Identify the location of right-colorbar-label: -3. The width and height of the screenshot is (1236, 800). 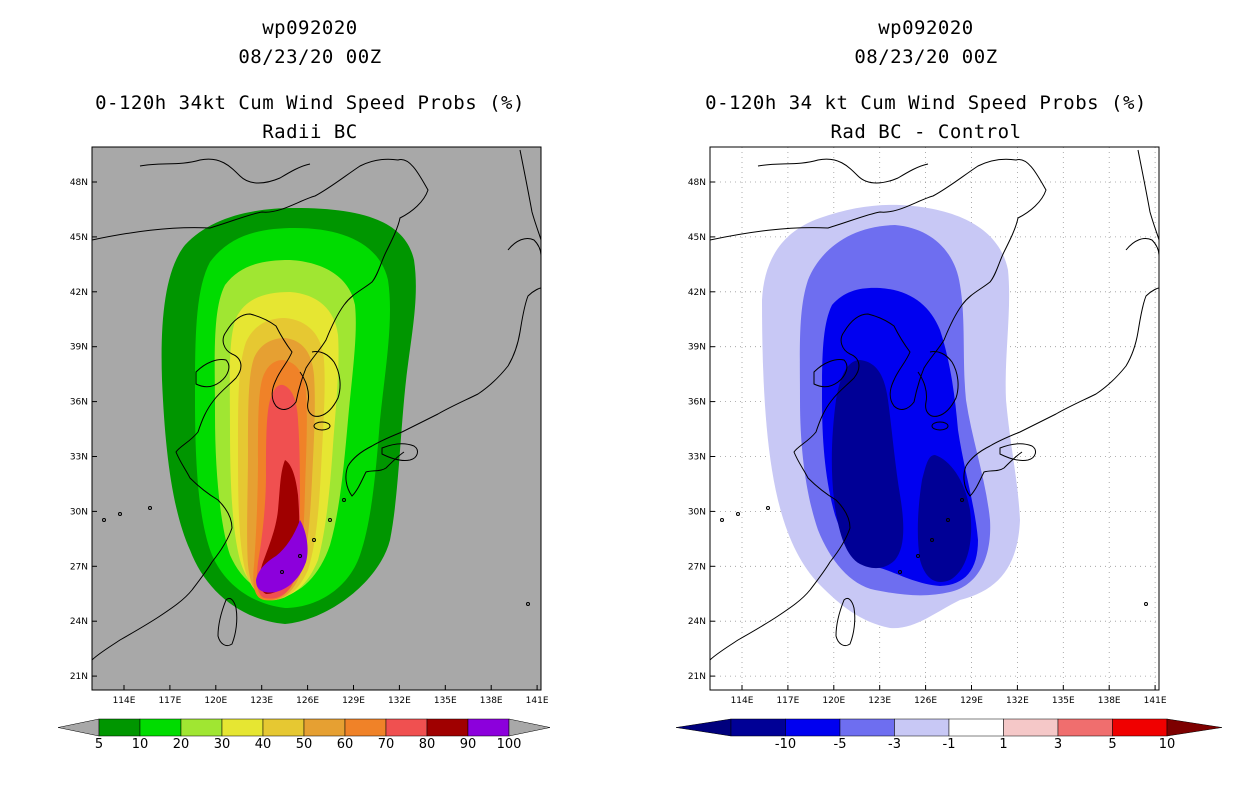
(894, 744).